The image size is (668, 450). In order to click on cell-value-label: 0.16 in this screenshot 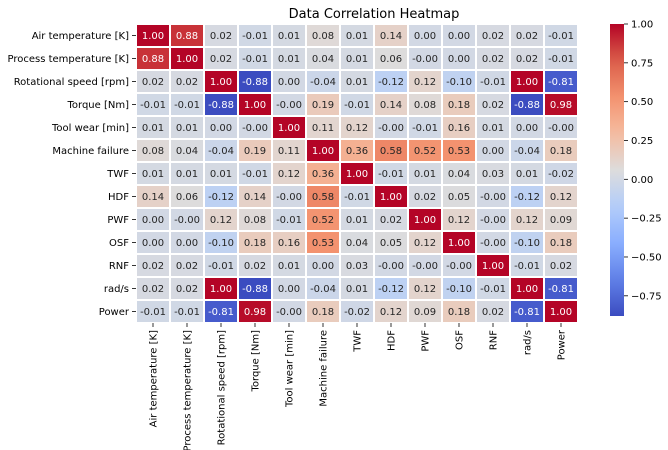, I will do `click(459, 128)`.